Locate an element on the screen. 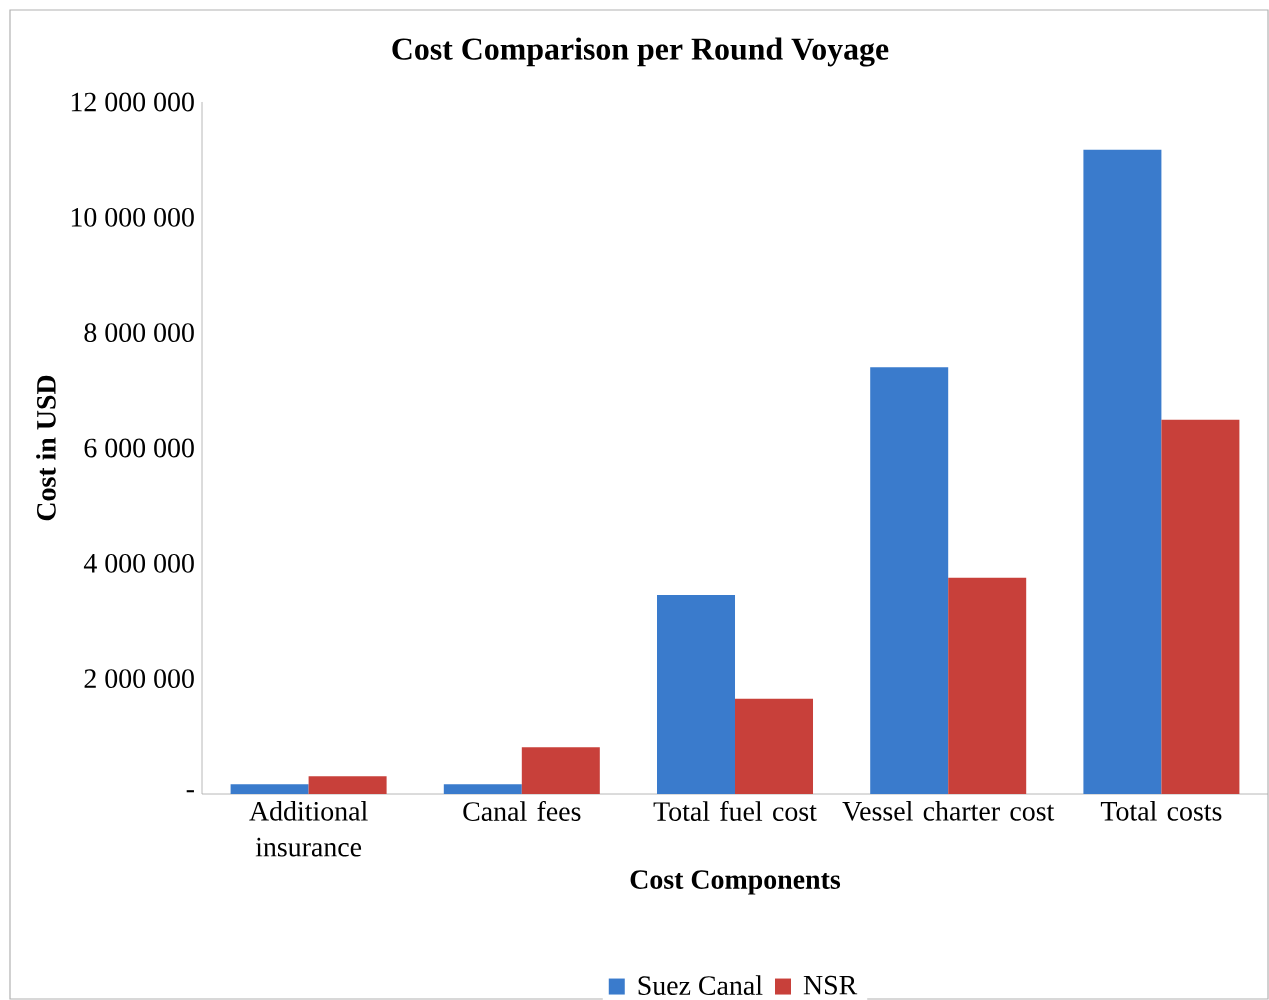  y-tick-label: 8 000 000 is located at coordinates (139, 333).